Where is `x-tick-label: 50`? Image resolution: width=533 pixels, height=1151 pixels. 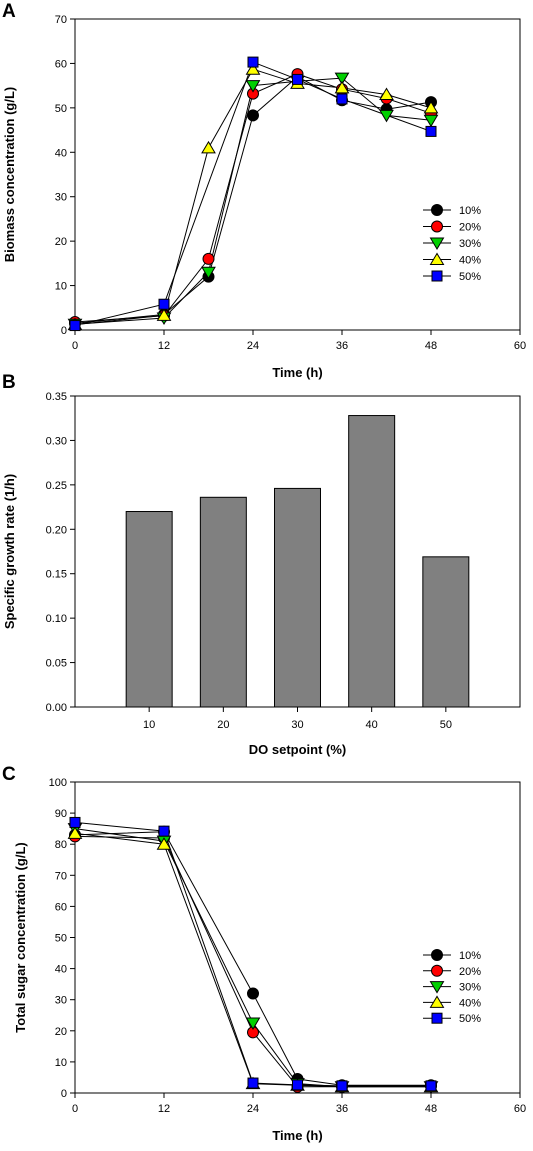 x-tick-label: 50 is located at coordinates (446, 725).